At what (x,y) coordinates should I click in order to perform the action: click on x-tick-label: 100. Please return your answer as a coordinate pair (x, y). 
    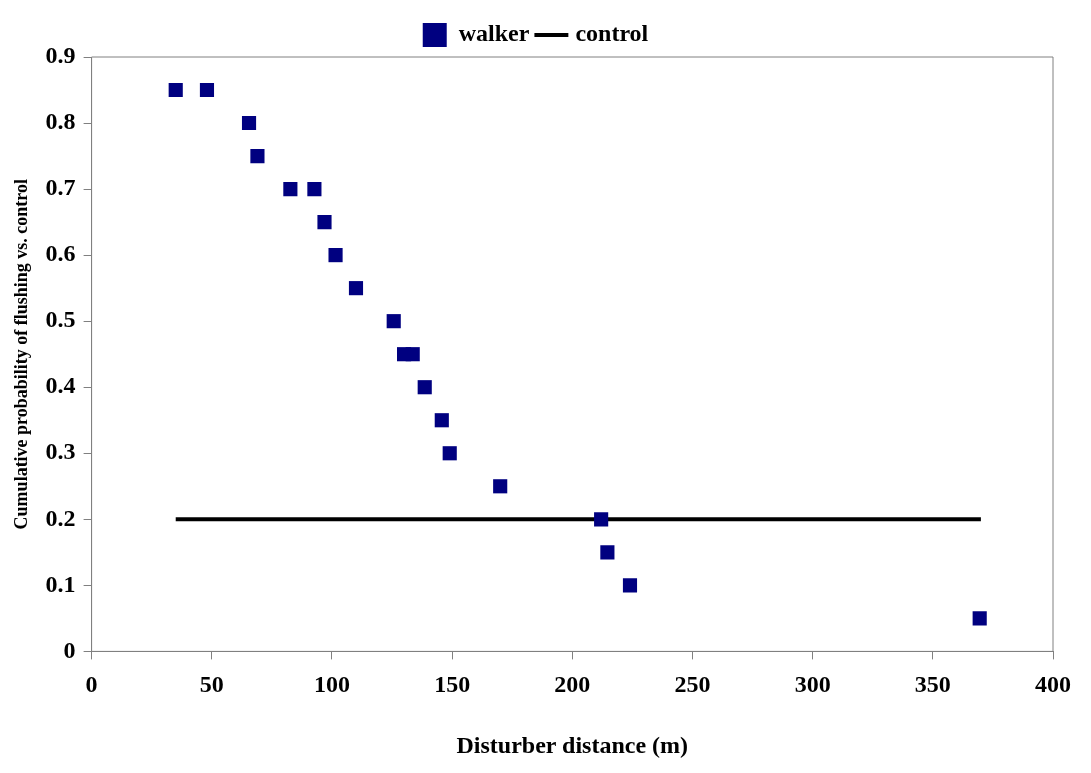
    Looking at the image, I should click on (331, 684).